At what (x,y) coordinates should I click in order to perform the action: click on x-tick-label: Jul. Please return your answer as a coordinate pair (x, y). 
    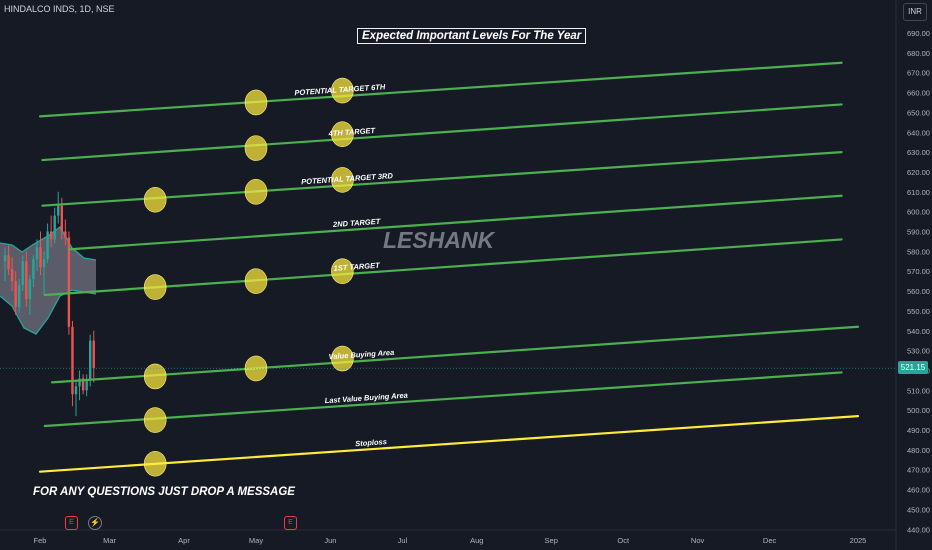
    Looking at the image, I should click on (403, 540).